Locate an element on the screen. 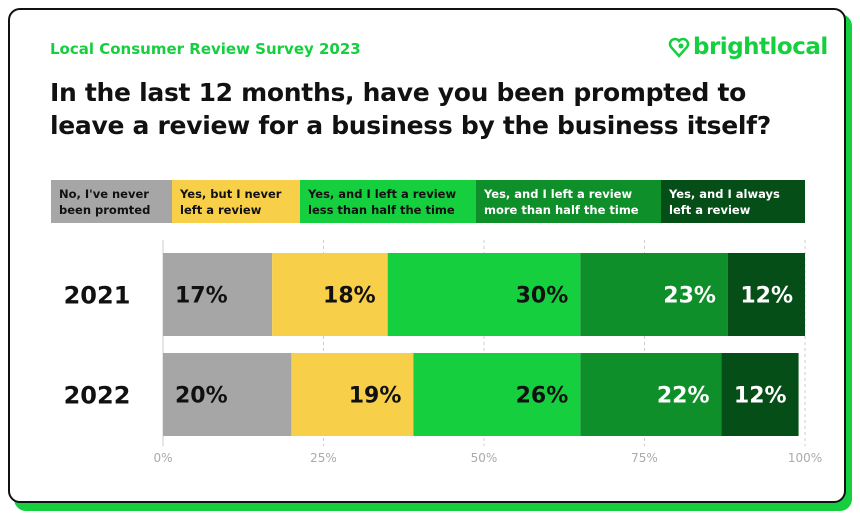 The image size is (860, 519). tick-label: 0% is located at coordinates (162, 458).